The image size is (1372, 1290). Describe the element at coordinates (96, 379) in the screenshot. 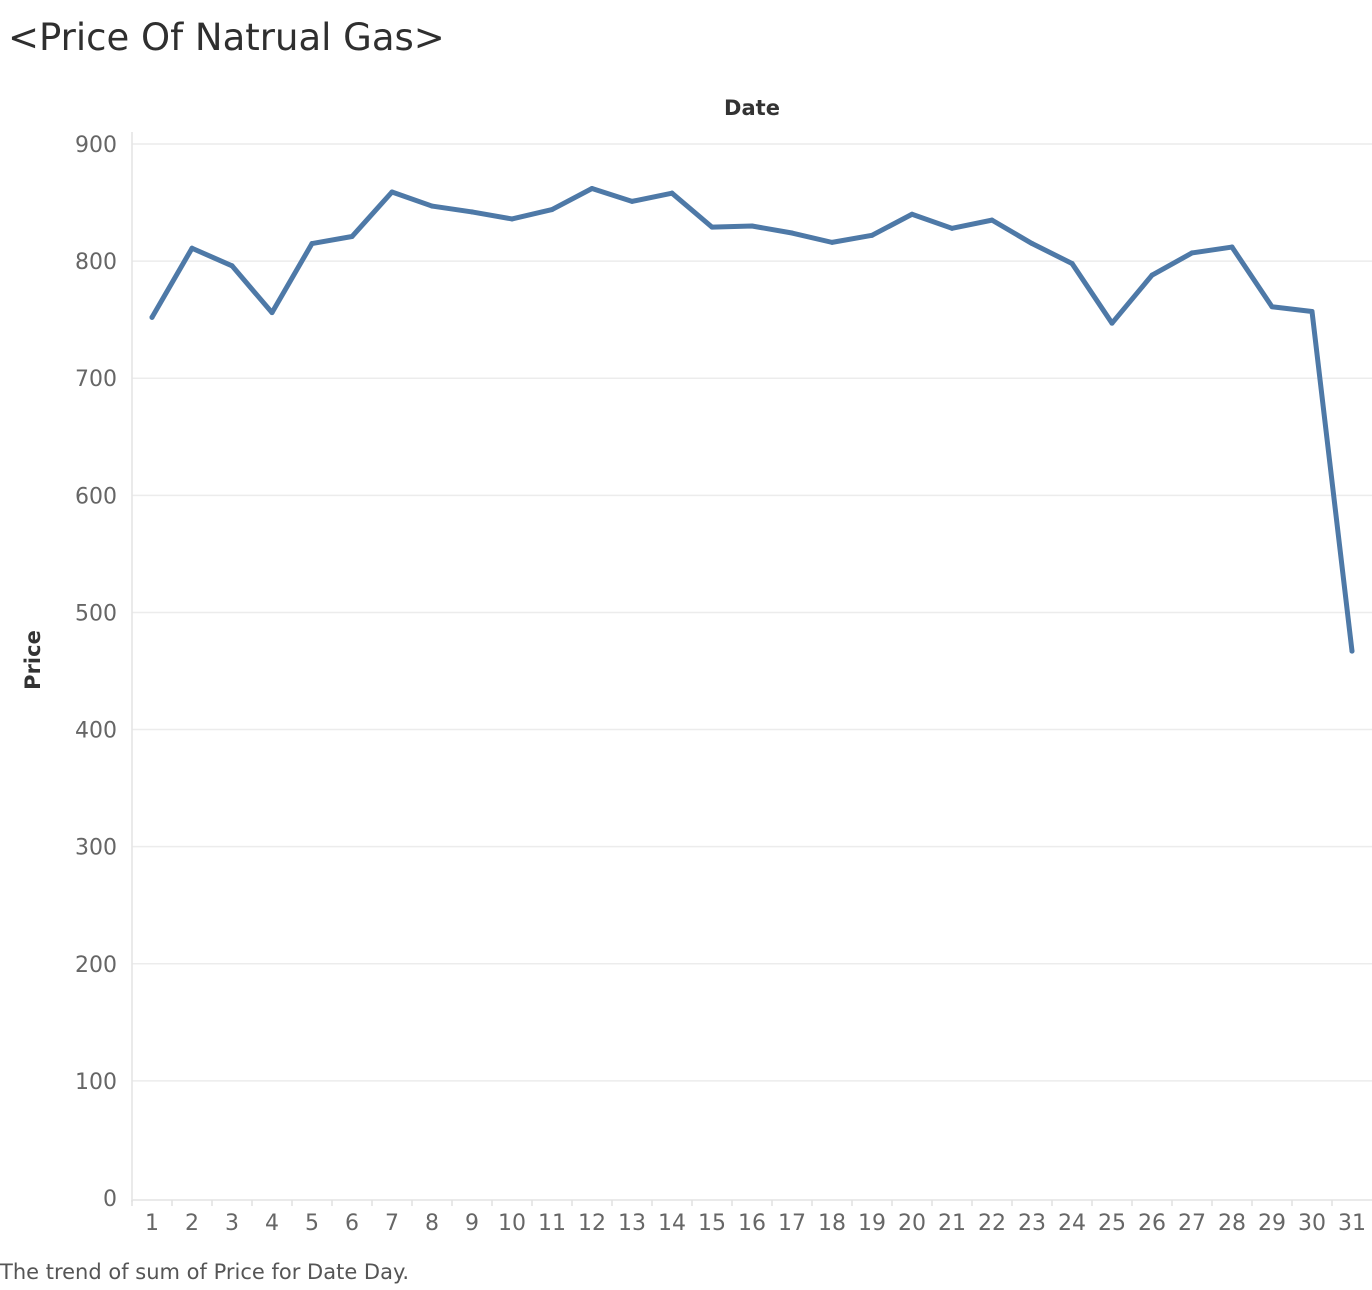

I see `y-tick-label: 700` at that location.